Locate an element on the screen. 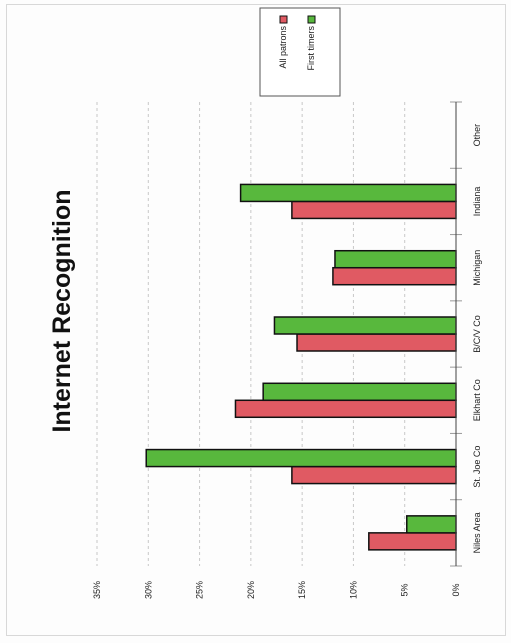 The width and height of the screenshot is (511, 643). y-tick-label: 30% is located at coordinates (148, 590).